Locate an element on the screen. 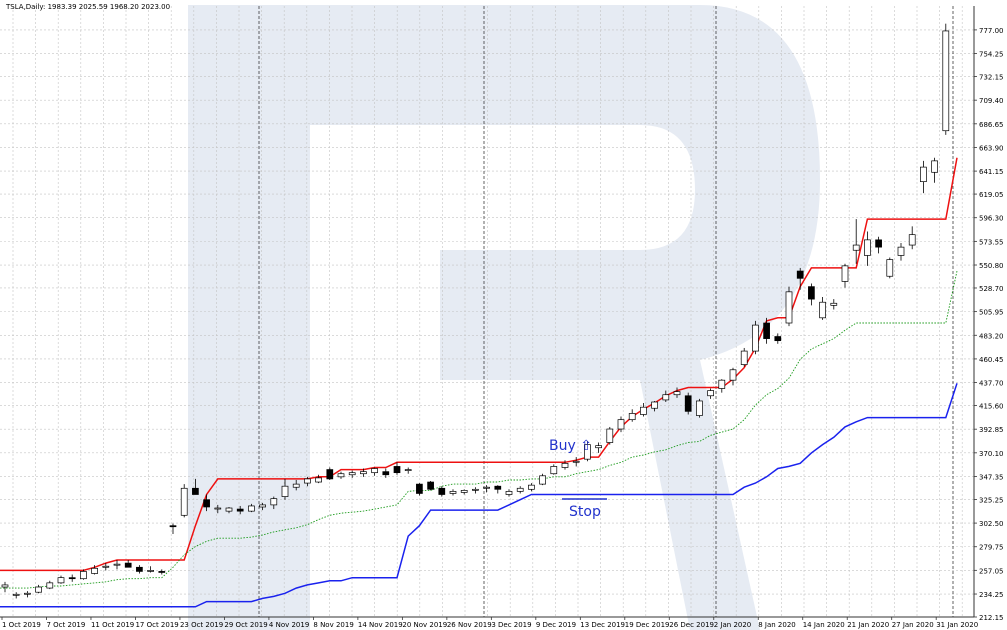 This screenshot has width=1007, height=630. x-tick-label: 11 Oct 2019 is located at coordinates (112, 625).